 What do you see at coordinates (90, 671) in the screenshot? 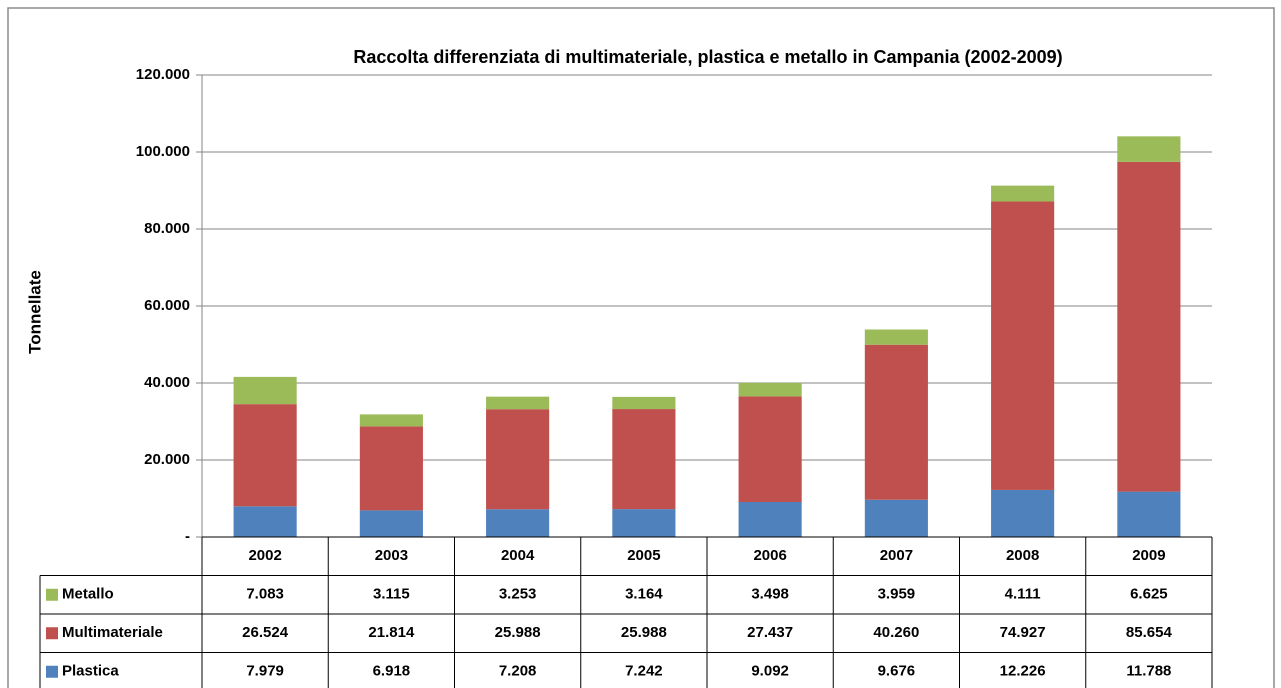
I see `legend-label: Plastica` at bounding box center [90, 671].